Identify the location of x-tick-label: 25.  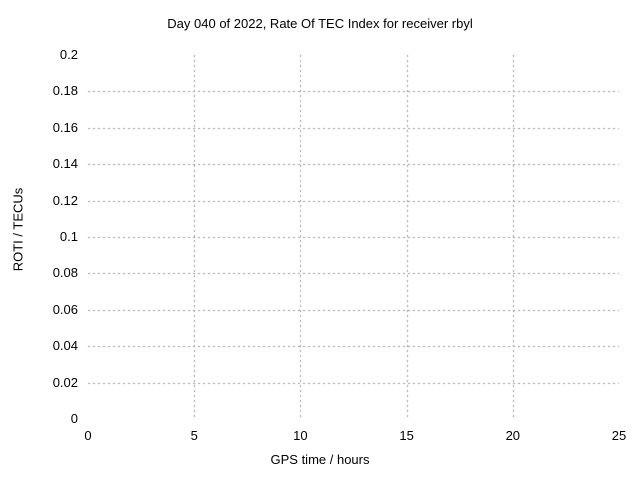
(619, 435).